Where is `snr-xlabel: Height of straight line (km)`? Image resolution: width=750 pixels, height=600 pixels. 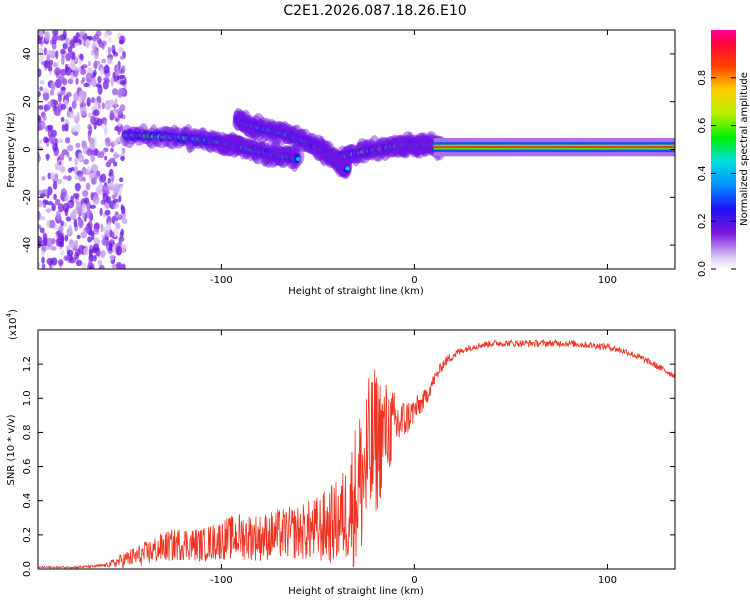 snr-xlabel: Height of straight line (km) is located at coordinates (356, 591).